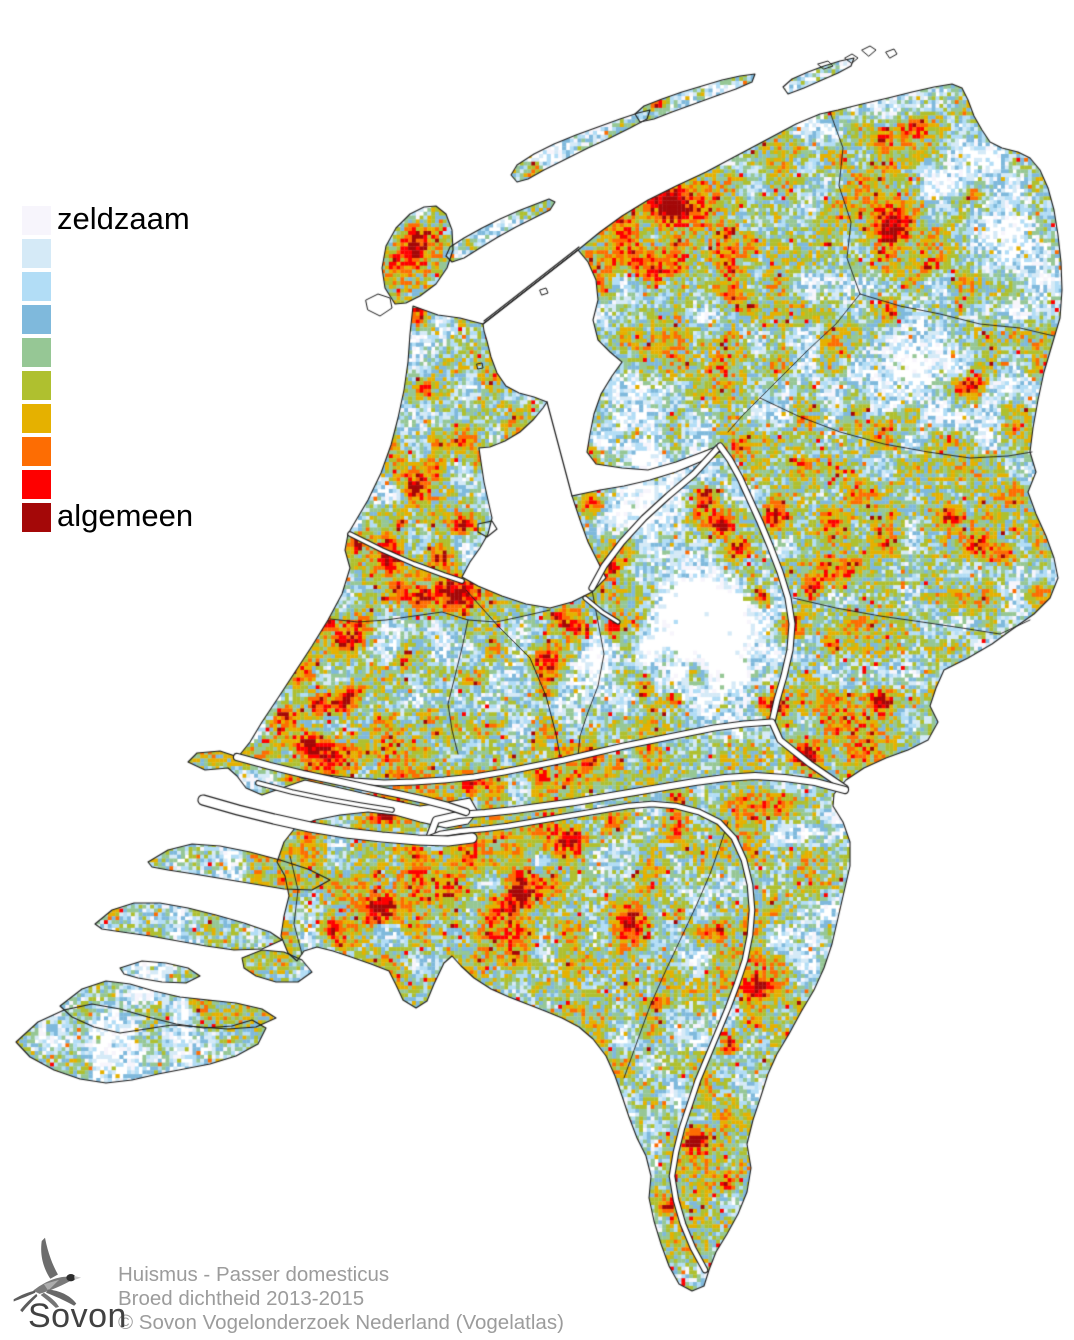 Image resolution: width=1074 pixels, height=1340 pixels. I want to click on sovon-logo-swallow-icon, so click(47, 1275).